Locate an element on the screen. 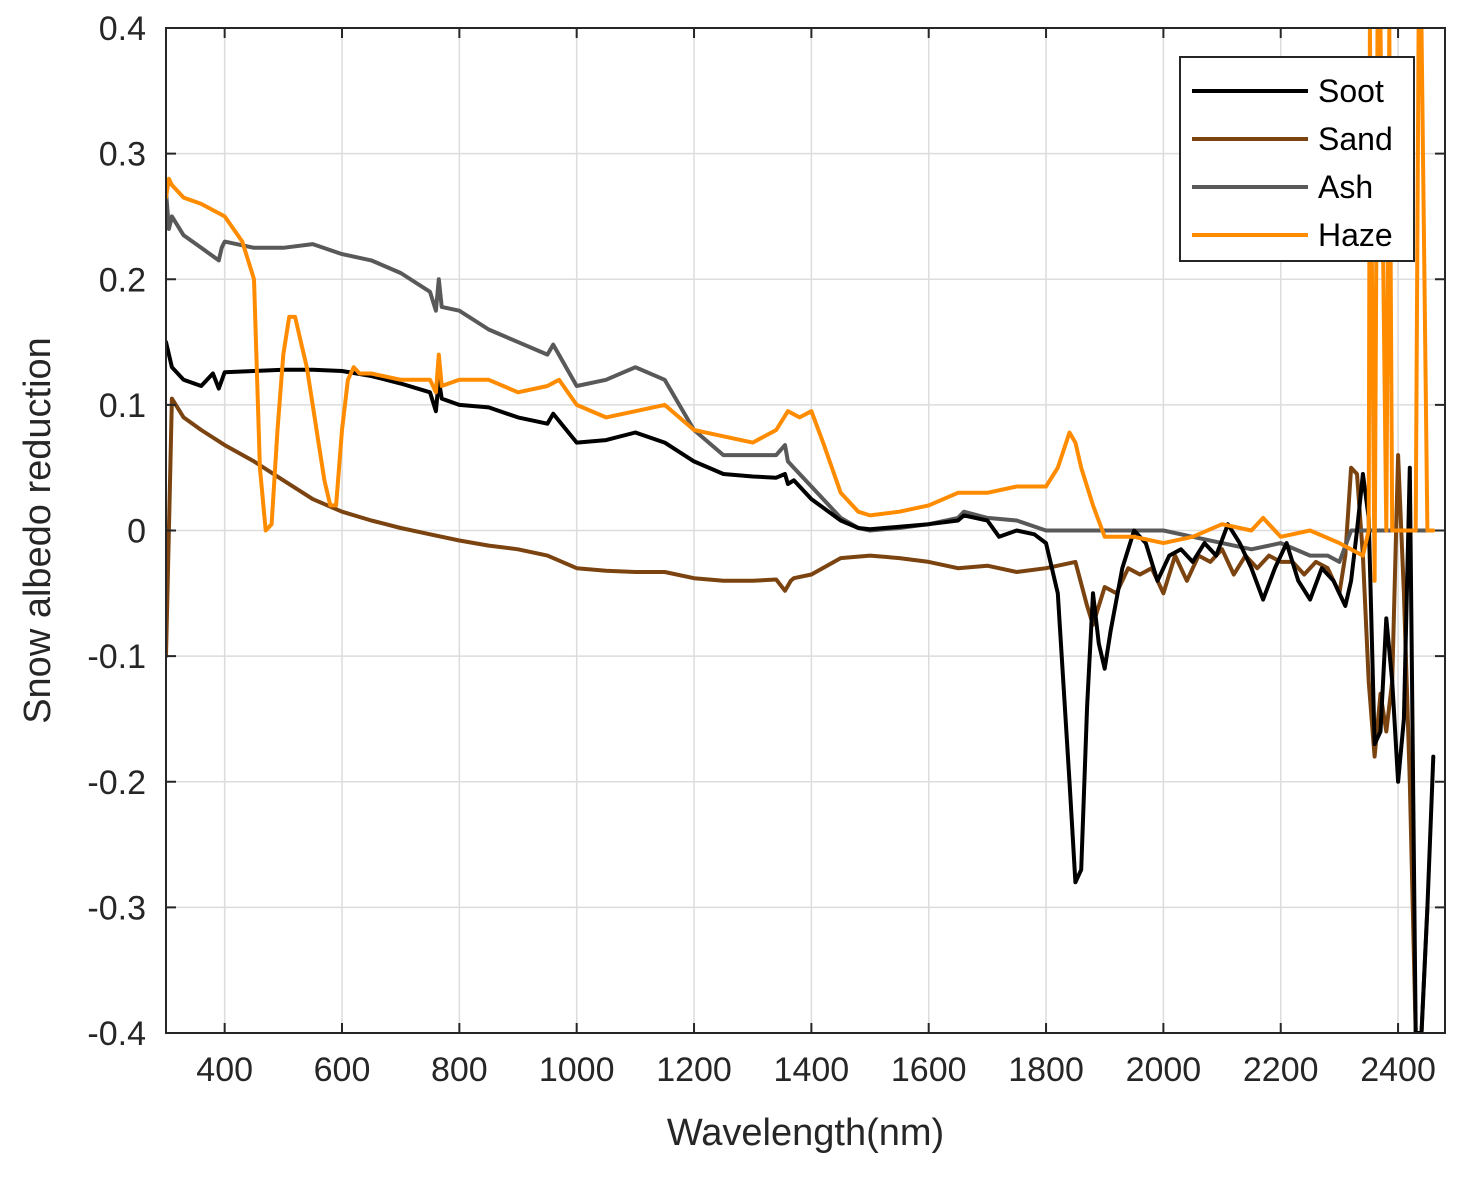 This screenshot has height=1177, width=1466. y-axis-title: Snow albedo reduction is located at coordinates (38, 530).